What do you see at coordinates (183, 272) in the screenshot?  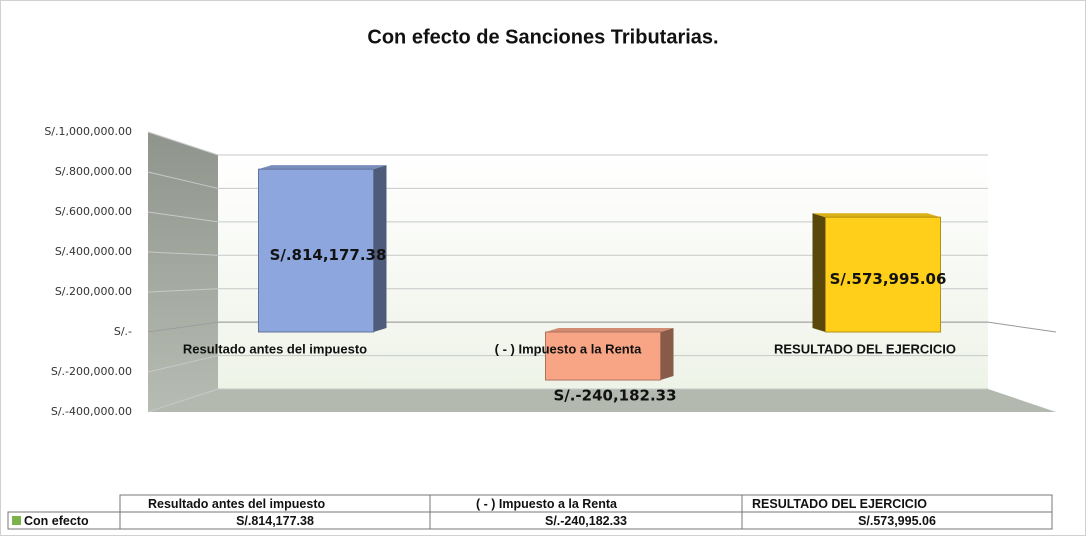 I see `side-wall` at bounding box center [183, 272].